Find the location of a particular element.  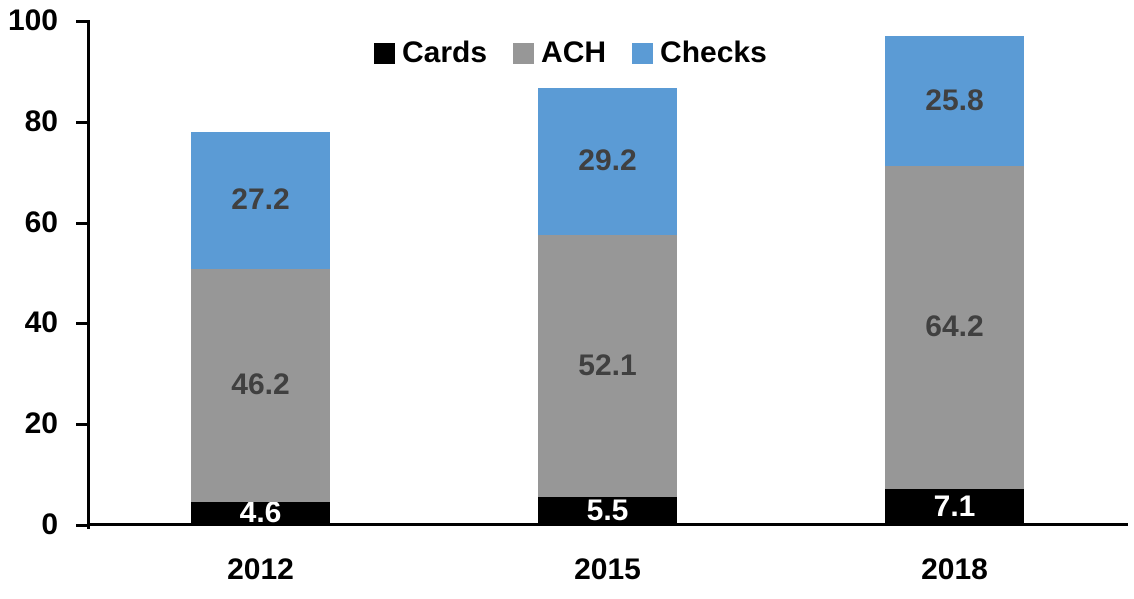

legend-item-ach: ACH is located at coordinates (559, 53).